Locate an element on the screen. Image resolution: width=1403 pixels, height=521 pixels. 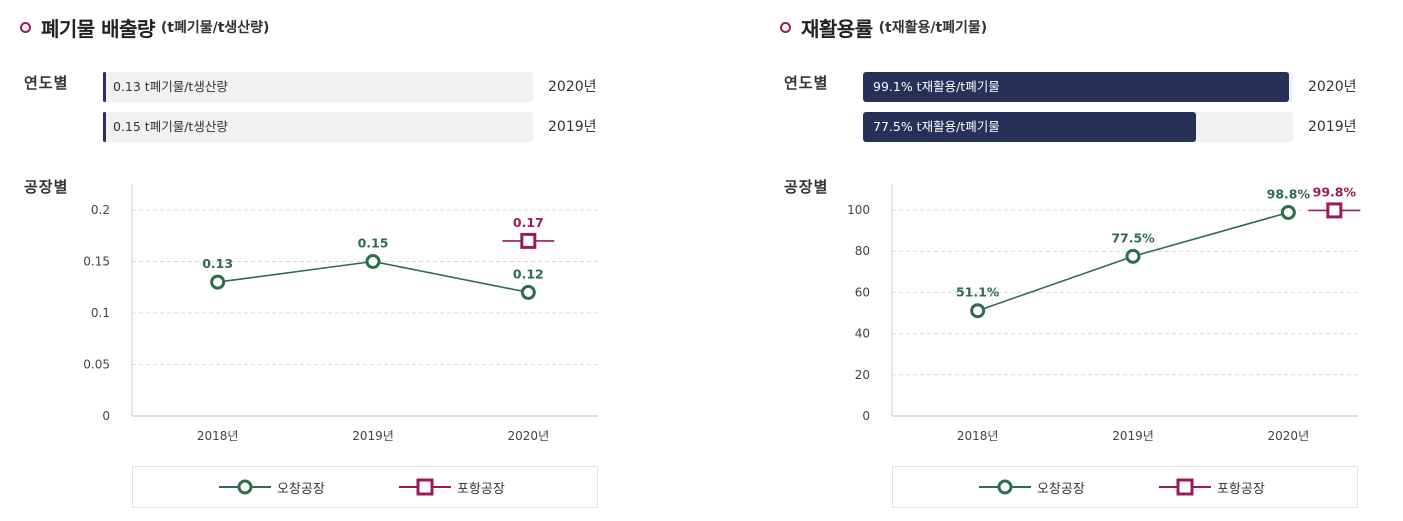
ochang-data-label: 51.1% is located at coordinates (978, 292).